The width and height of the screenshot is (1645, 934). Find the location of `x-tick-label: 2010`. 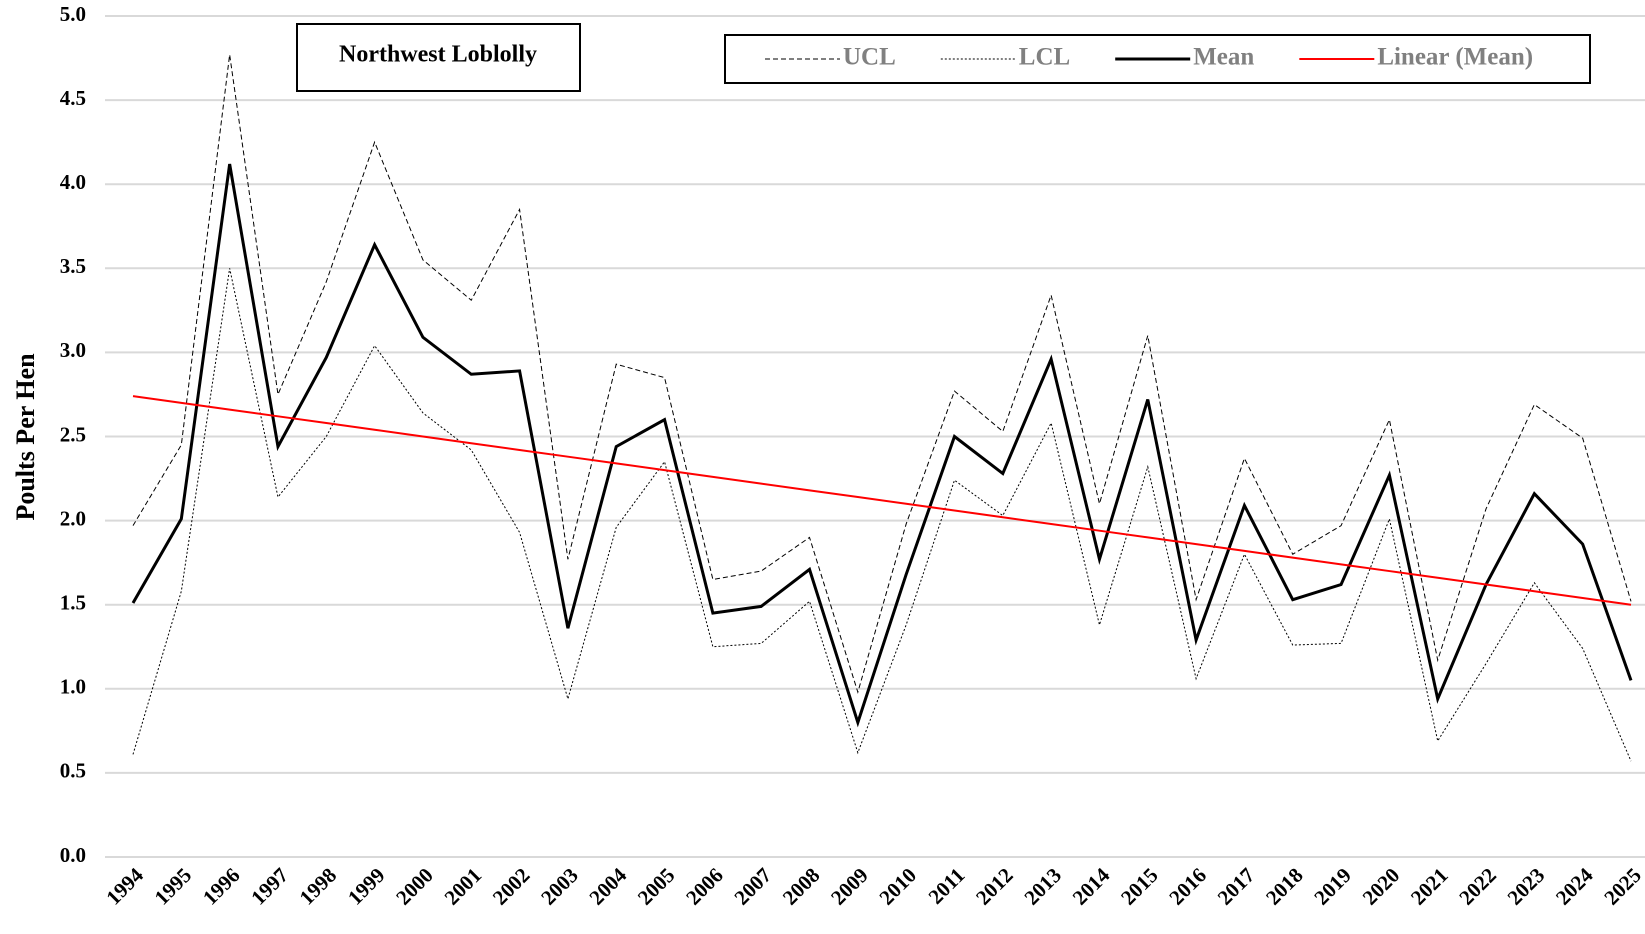

x-tick-label: 2010 is located at coordinates (897, 886).